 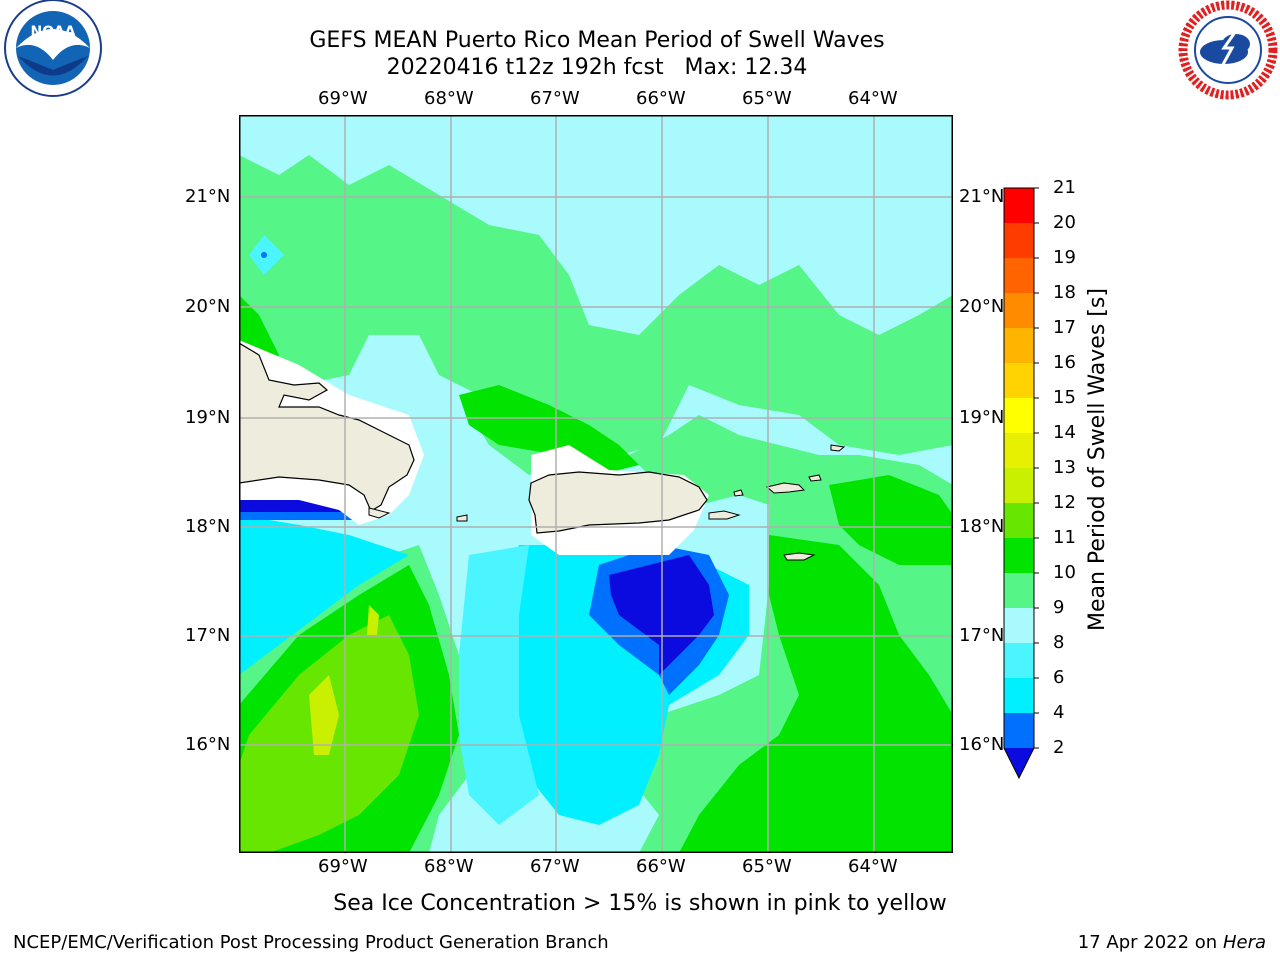 What do you see at coordinates (982, 306) in the screenshot?
I see `lat-label-right-20n: 20°N` at bounding box center [982, 306].